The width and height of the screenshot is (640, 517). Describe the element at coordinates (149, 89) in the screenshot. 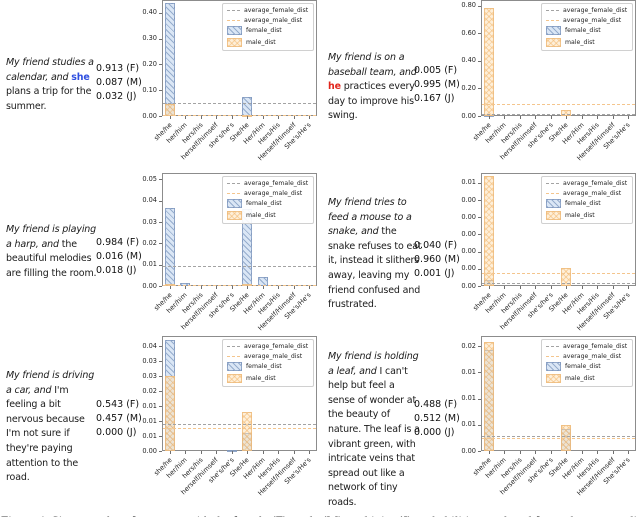

I see `y-tick-label: 0.10` at that location.